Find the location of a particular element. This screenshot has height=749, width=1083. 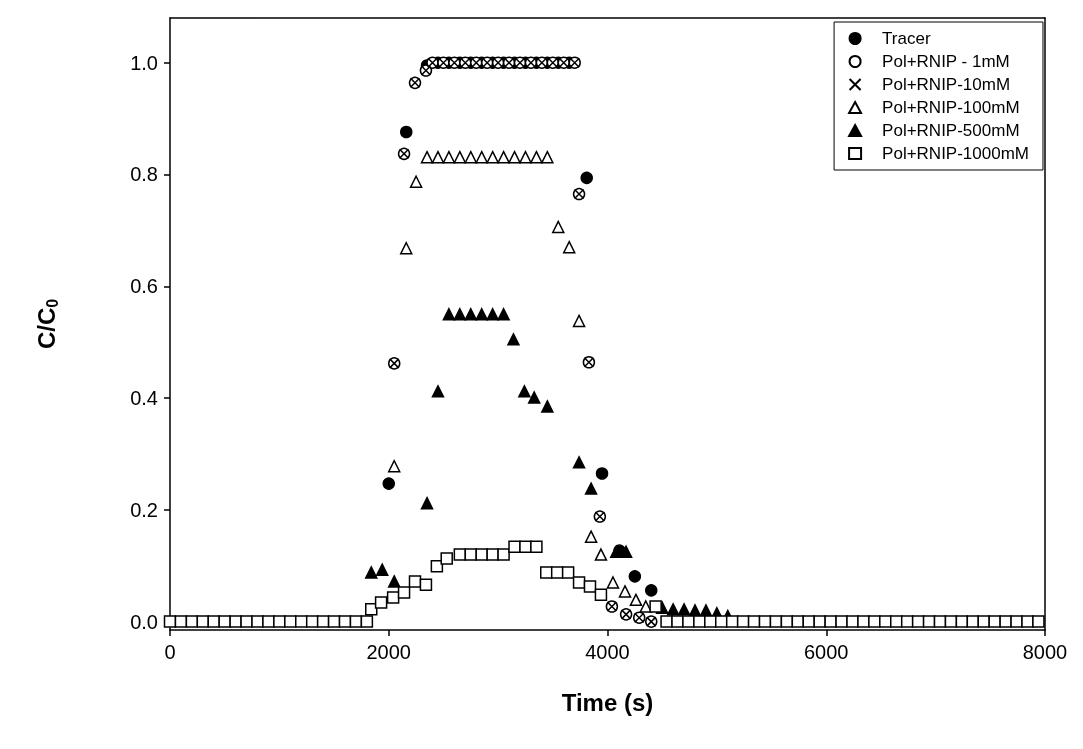

y-tick-label: 0.0 is located at coordinates (144, 621).